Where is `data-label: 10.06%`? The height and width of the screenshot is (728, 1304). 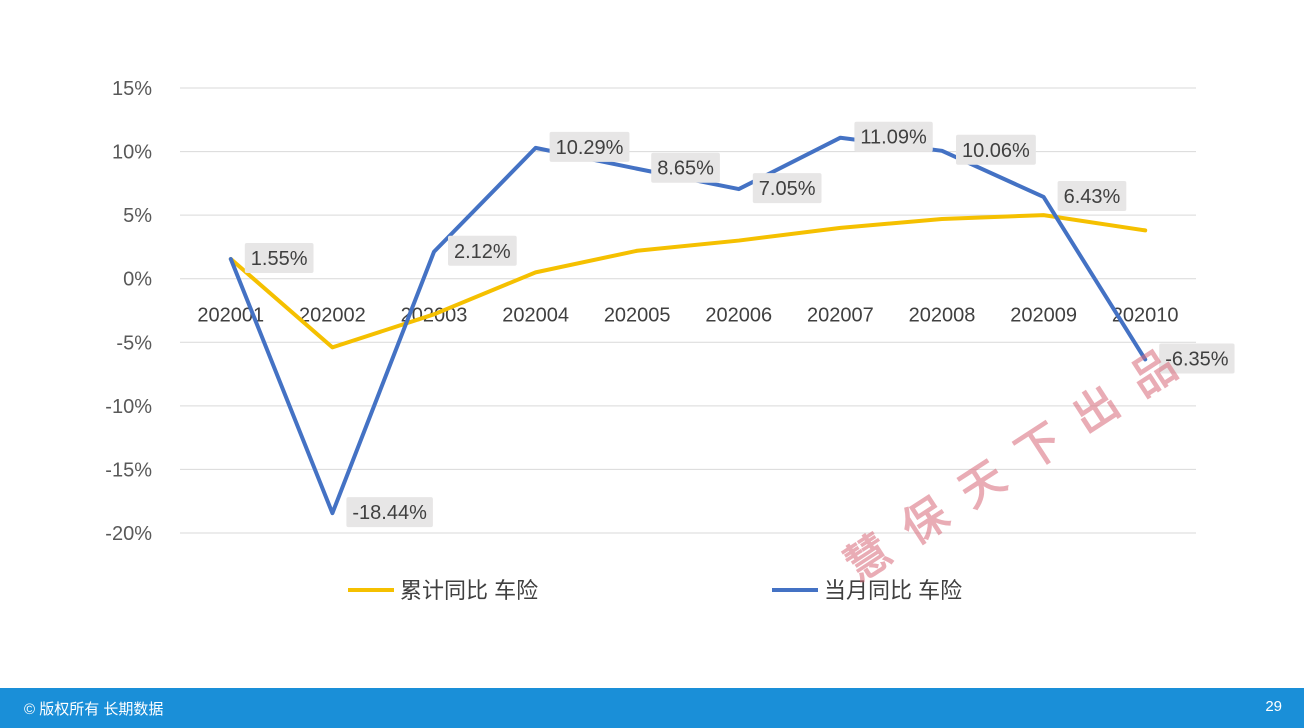
data-label: 10.06% is located at coordinates (996, 149).